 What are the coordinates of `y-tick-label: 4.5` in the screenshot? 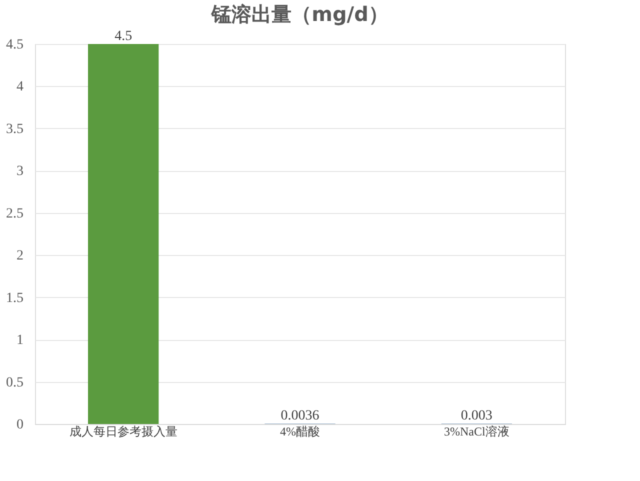 It's located at (15, 45).